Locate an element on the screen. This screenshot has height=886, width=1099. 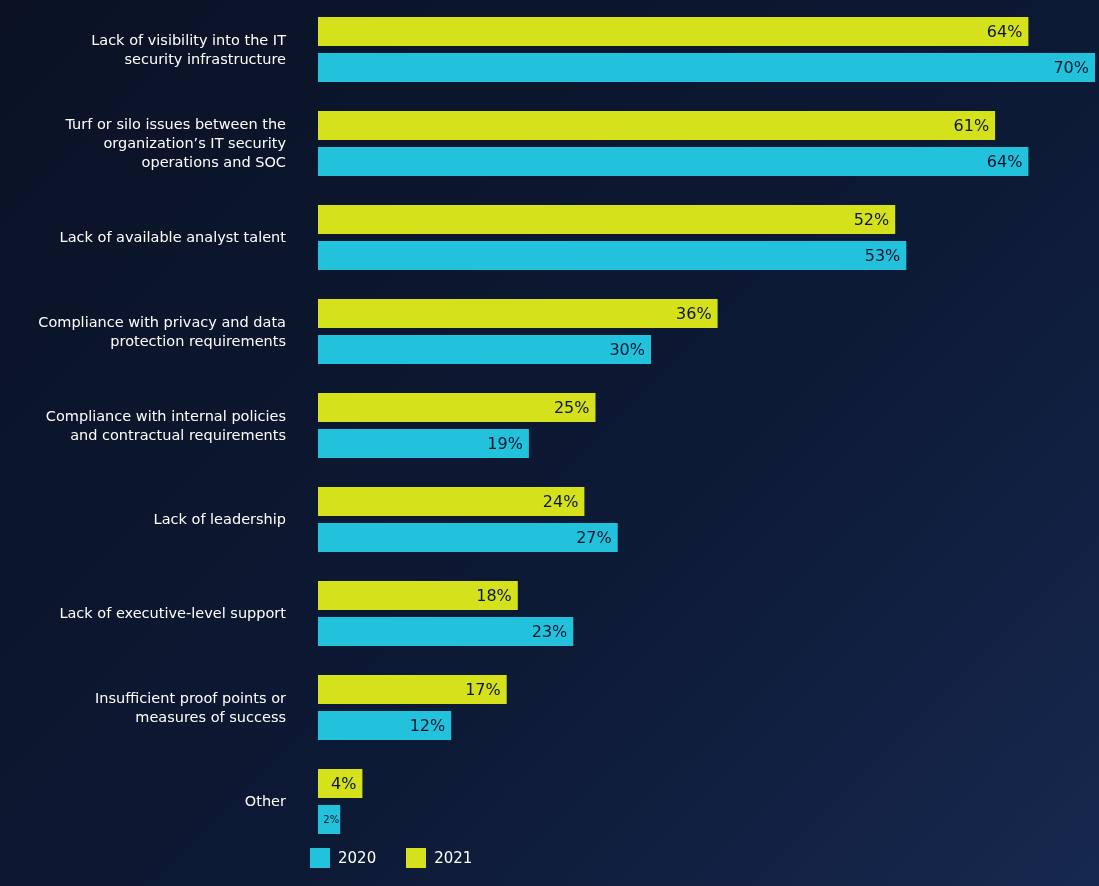
data-label: 61% is located at coordinates (971, 125).